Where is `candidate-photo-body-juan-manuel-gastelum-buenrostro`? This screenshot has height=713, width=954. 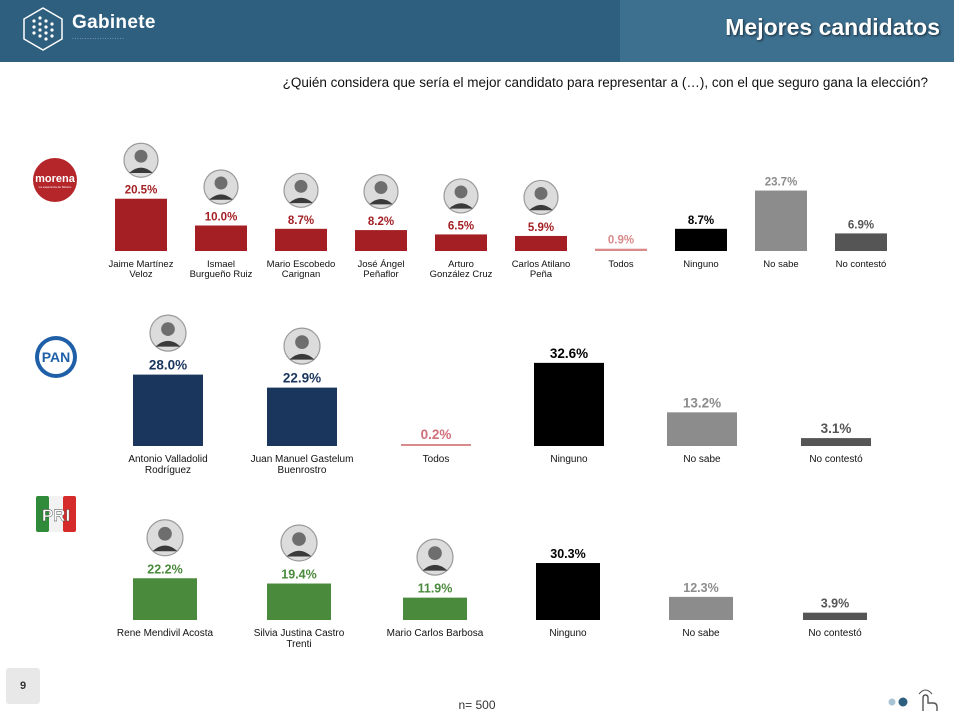
candidate-photo-body-juan-manuel-gastelum-buenrostro is located at coordinates (302, 356).